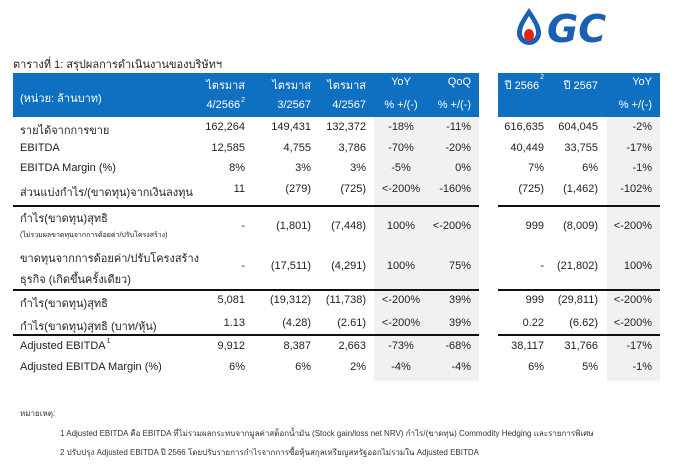 Image resolution: width=676 pixels, height=472 pixels. What do you see at coordinates (578, 127) in the screenshot?
I see `table-cell: 604,045` at bounding box center [578, 127].